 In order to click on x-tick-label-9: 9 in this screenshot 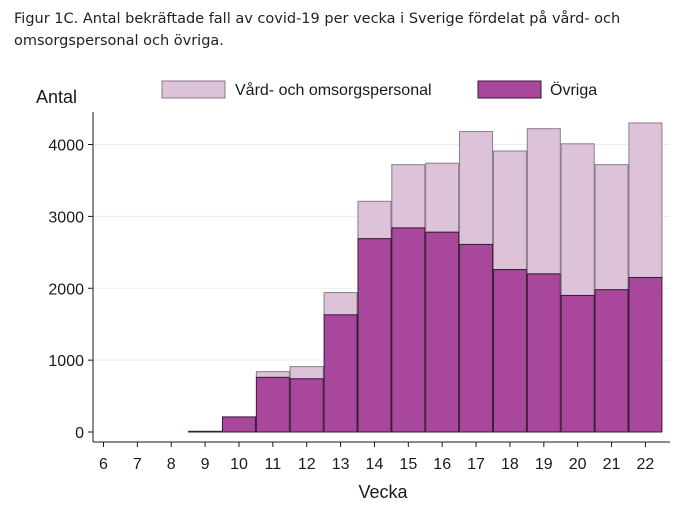, I will do `click(205, 464)`.